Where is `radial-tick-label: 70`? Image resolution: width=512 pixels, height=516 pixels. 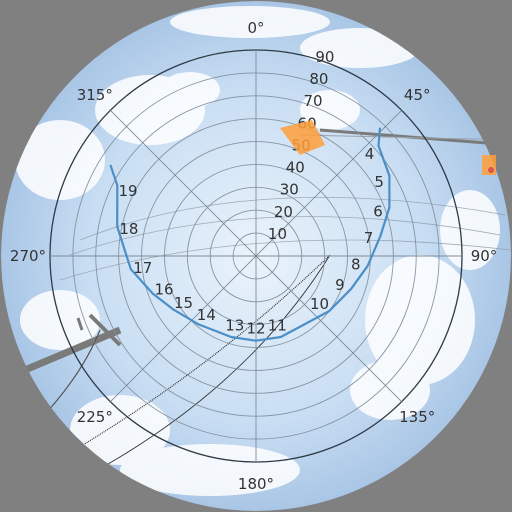 radial-tick-label: 70 is located at coordinates (312, 101).